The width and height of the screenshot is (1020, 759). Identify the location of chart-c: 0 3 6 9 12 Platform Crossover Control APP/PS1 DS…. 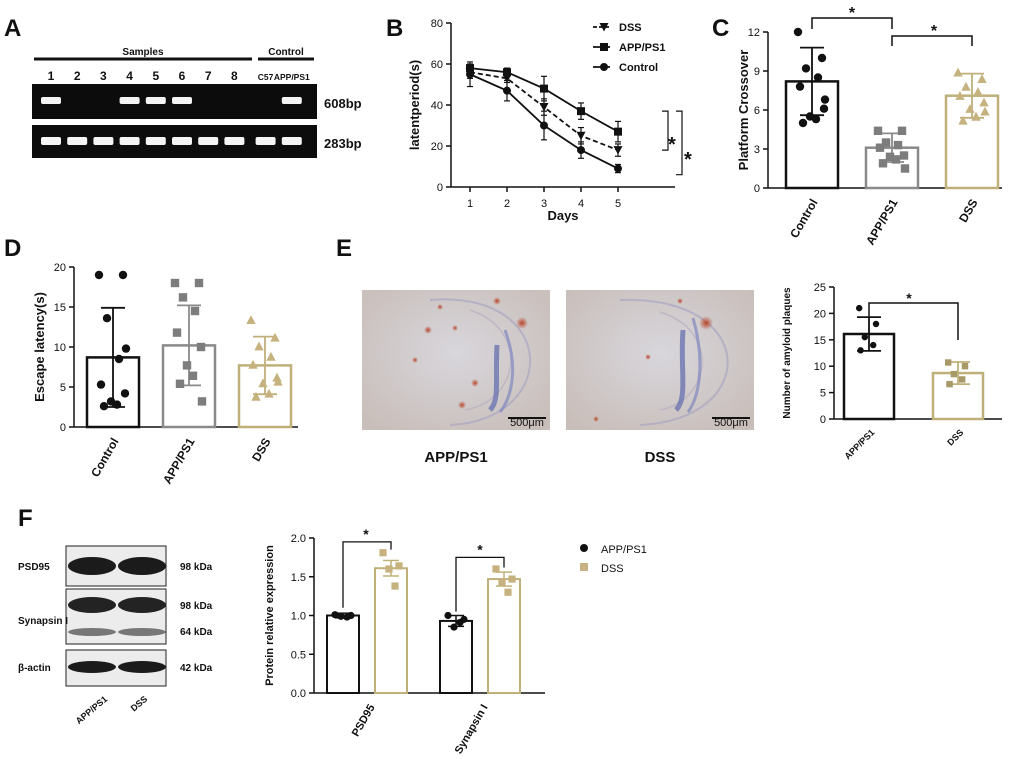
(869, 126).